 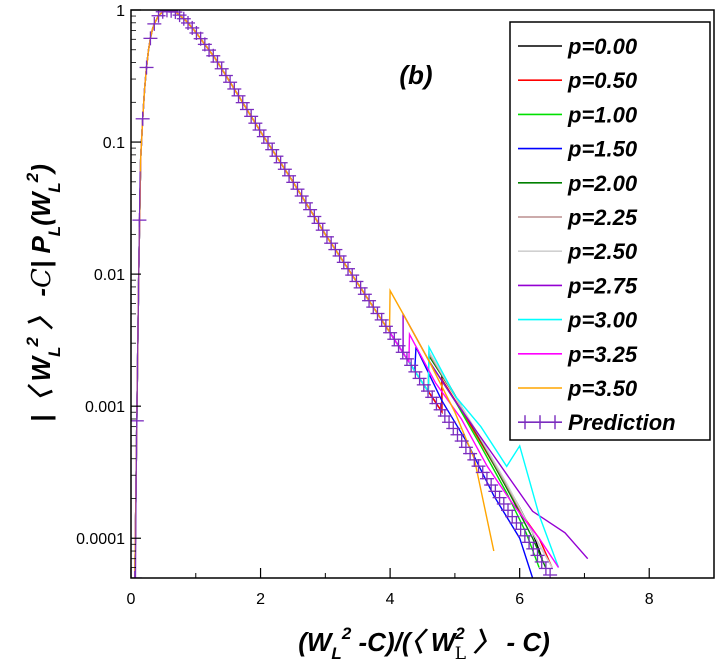 What do you see at coordinates (602, 285) in the screenshot?
I see `legend-label: p=2.75` at bounding box center [602, 285].